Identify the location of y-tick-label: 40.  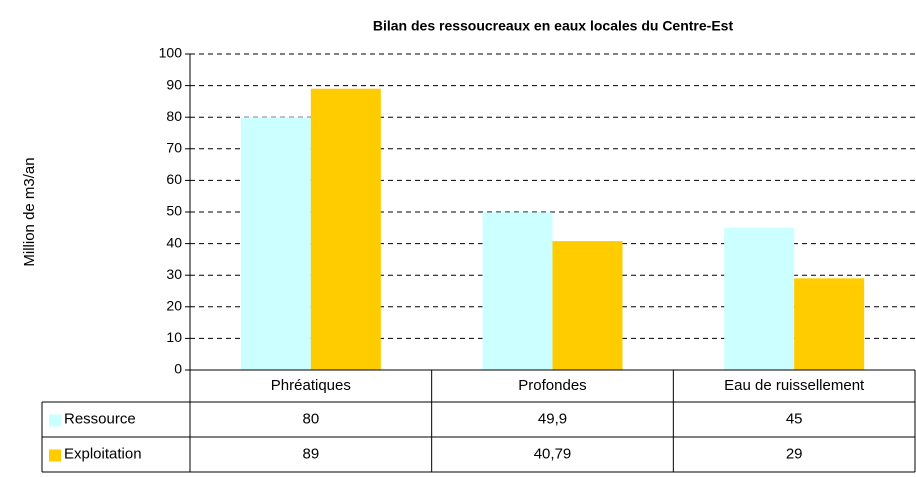
(174, 242).